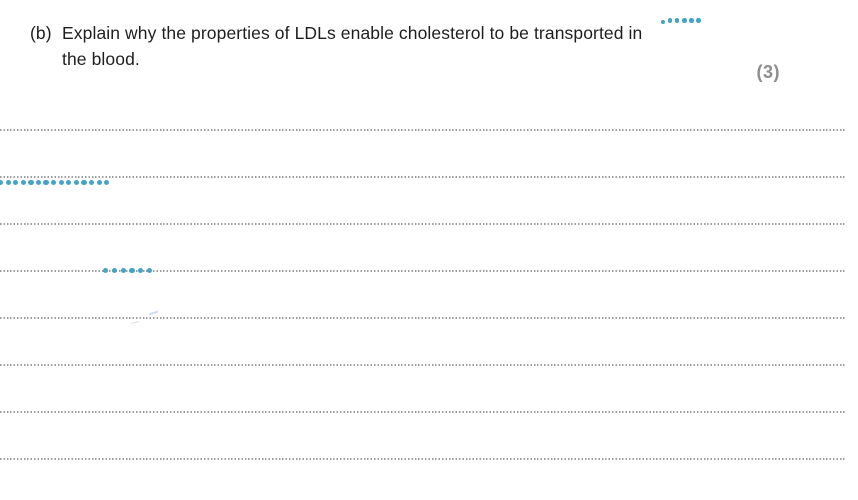  What do you see at coordinates (41, 33) in the screenshot?
I see `question-part-label: (b)` at bounding box center [41, 33].